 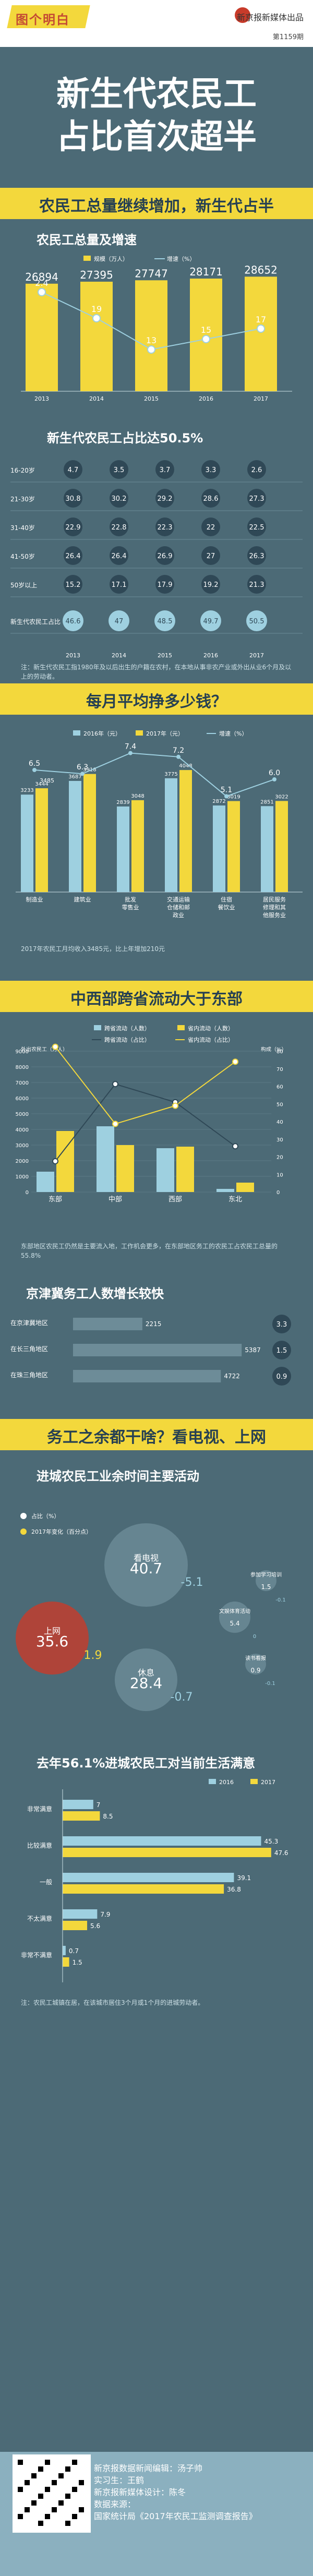 What do you see at coordinates (256, 556) in the screenshot?
I see `value-label: 26.3` at bounding box center [256, 556].